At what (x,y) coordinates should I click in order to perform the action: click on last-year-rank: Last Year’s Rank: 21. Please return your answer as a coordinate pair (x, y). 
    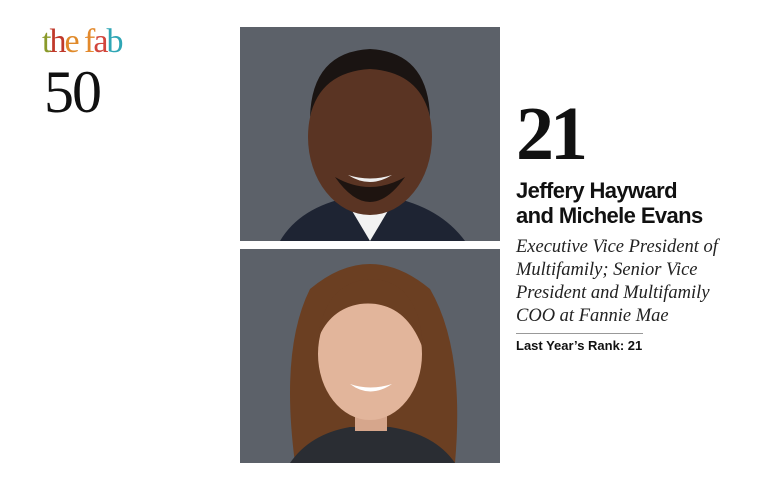
    Looking at the image, I should click on (579, 345).